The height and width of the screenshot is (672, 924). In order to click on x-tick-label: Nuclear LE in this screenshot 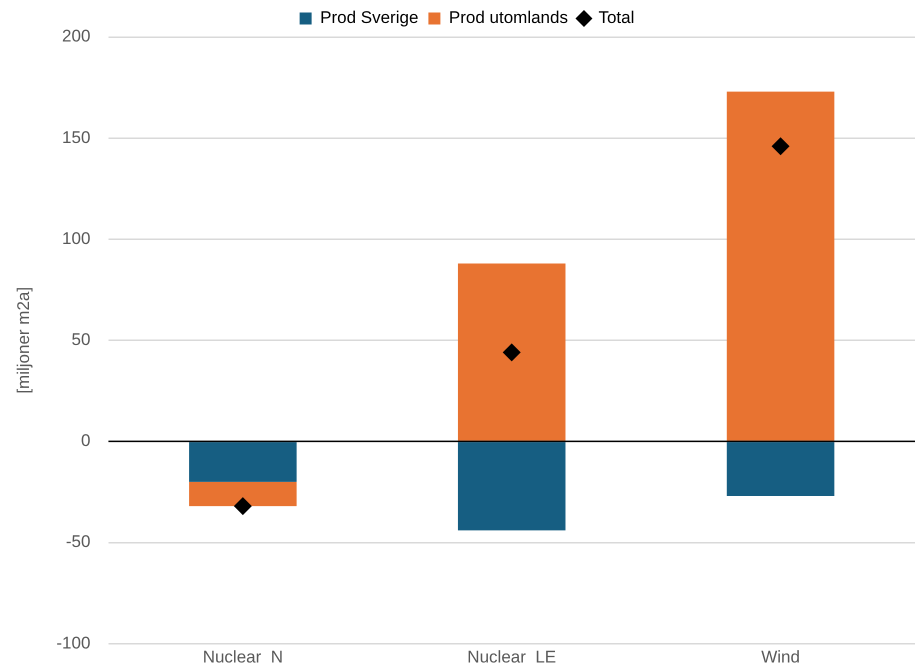, I will do `click(511, 656)`.